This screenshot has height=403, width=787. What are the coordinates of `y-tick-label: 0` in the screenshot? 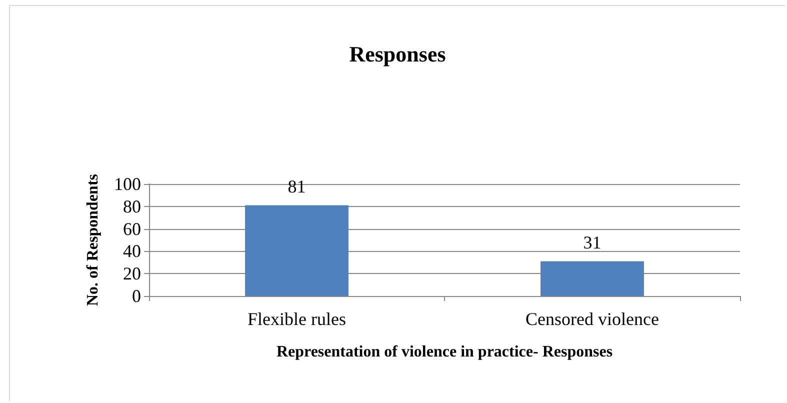 It's located at (136, 296).